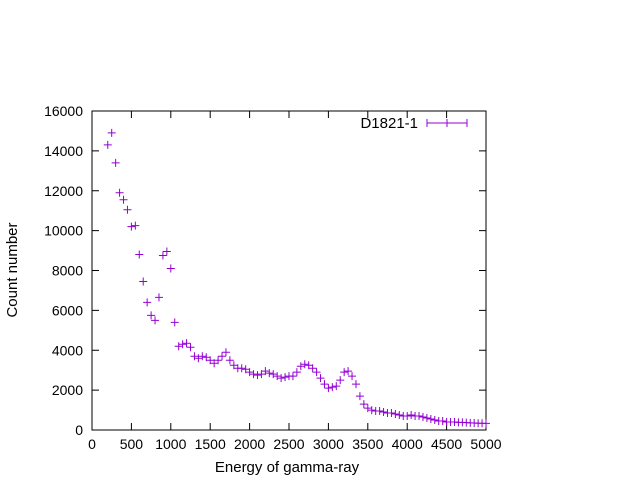  What do you see at coordinates (67, 350) in the screenshot?
I see `y-tick-label: 4000` at bounding box center [67, 350].